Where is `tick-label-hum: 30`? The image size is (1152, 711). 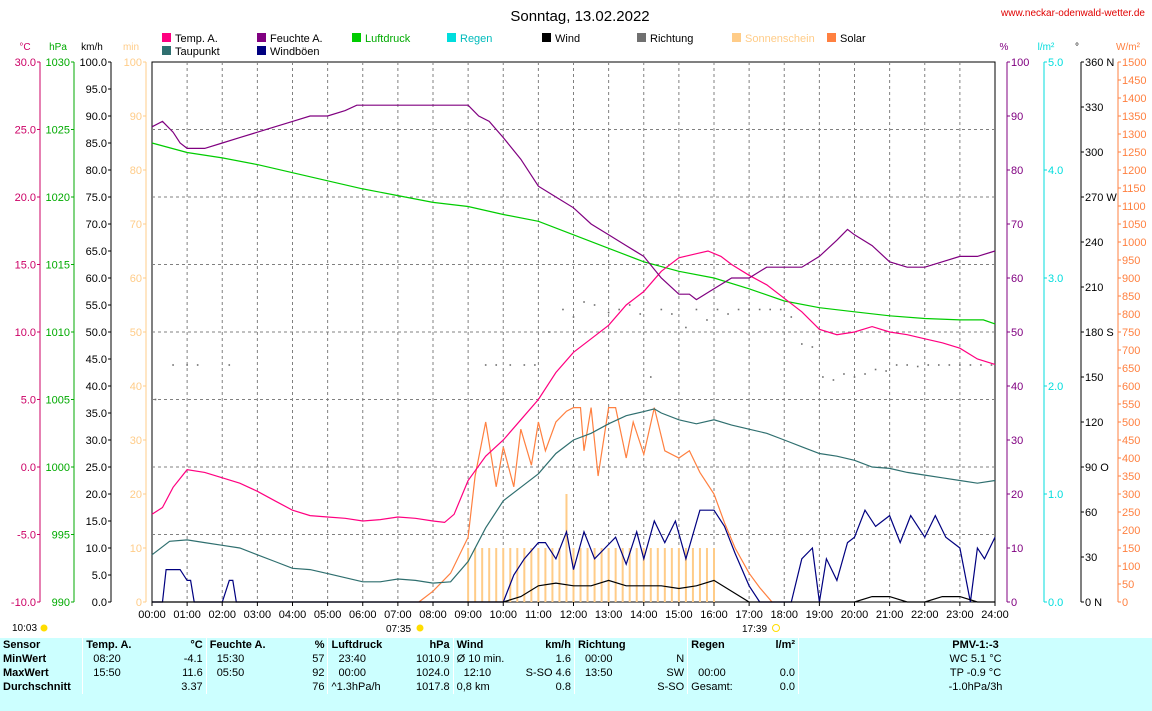 tick-label-hum: 30 is located at coordinates (1017, 441).